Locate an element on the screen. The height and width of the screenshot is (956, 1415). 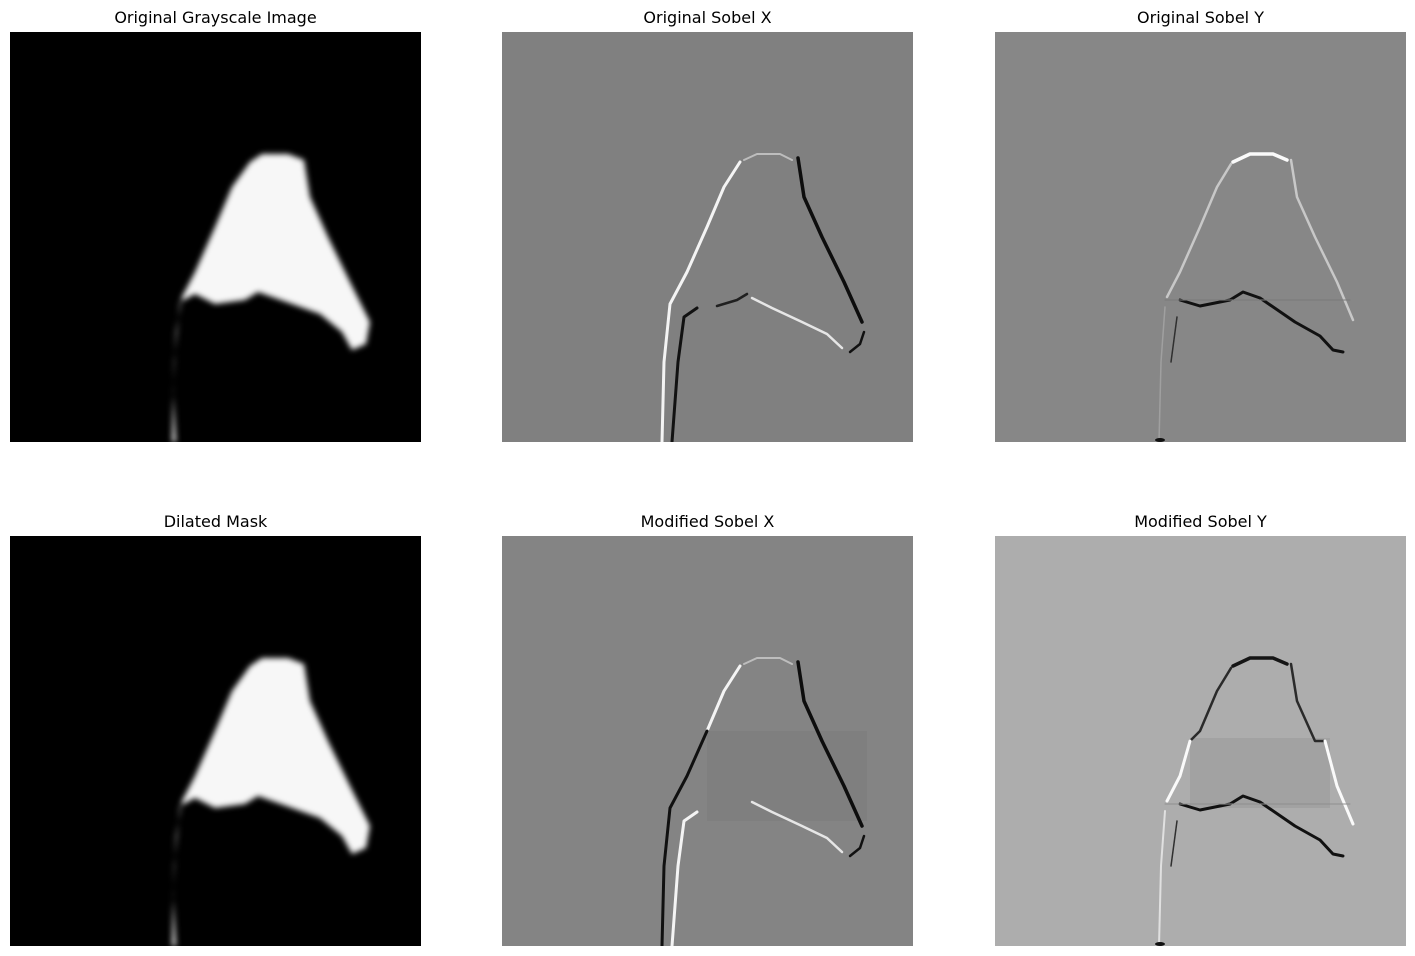
panel-title: Original Sobel Y is located at coordinates (1200, 17).